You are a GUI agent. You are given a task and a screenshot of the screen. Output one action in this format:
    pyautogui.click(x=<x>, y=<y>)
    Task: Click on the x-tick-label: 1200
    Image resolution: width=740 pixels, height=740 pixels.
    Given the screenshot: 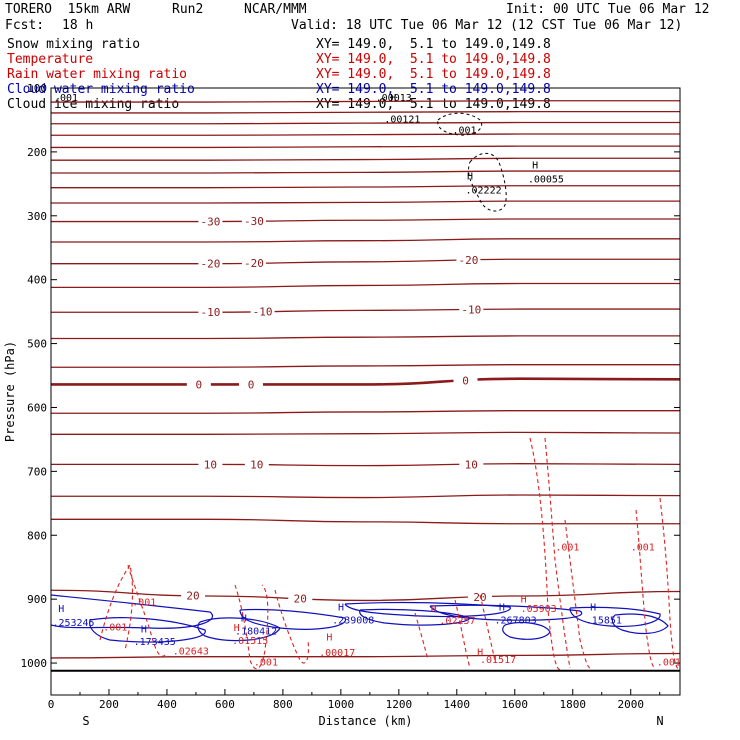 What is the action you would take?
    pyautogui.click(x=399, y=704)
    